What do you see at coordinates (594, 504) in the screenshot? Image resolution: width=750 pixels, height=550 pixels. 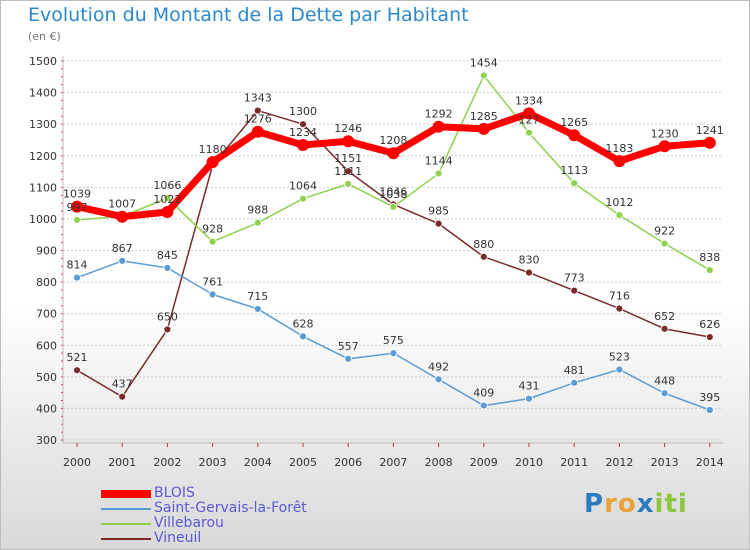 I see `logo-letter: P` at bounding box center [594, 504].